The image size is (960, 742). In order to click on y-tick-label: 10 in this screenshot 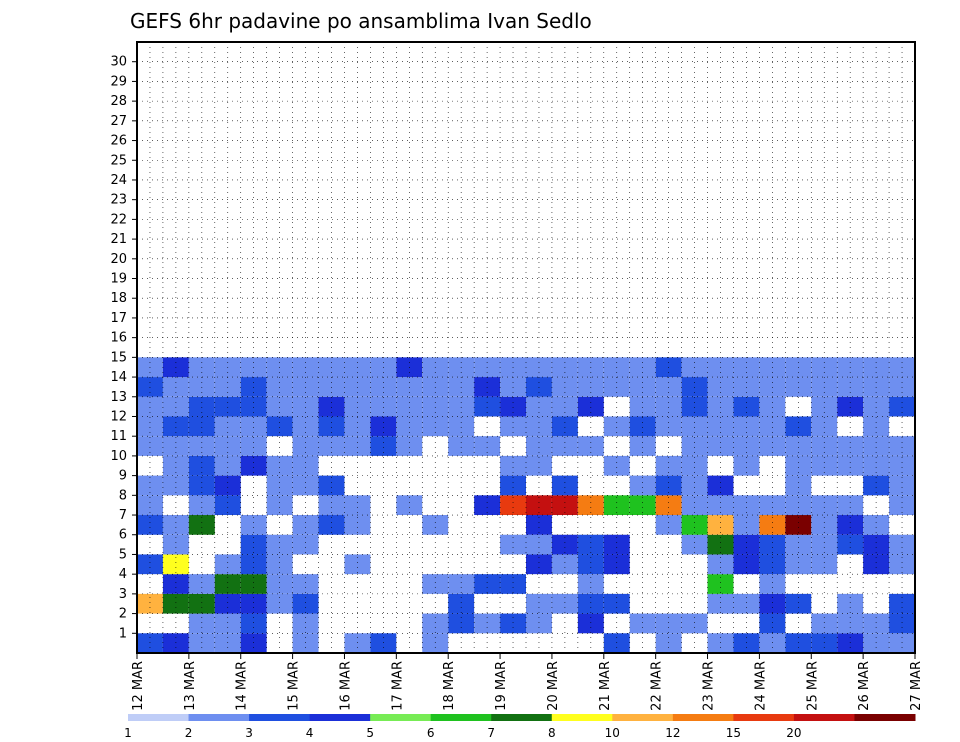, I will do `click(118, 456)`.